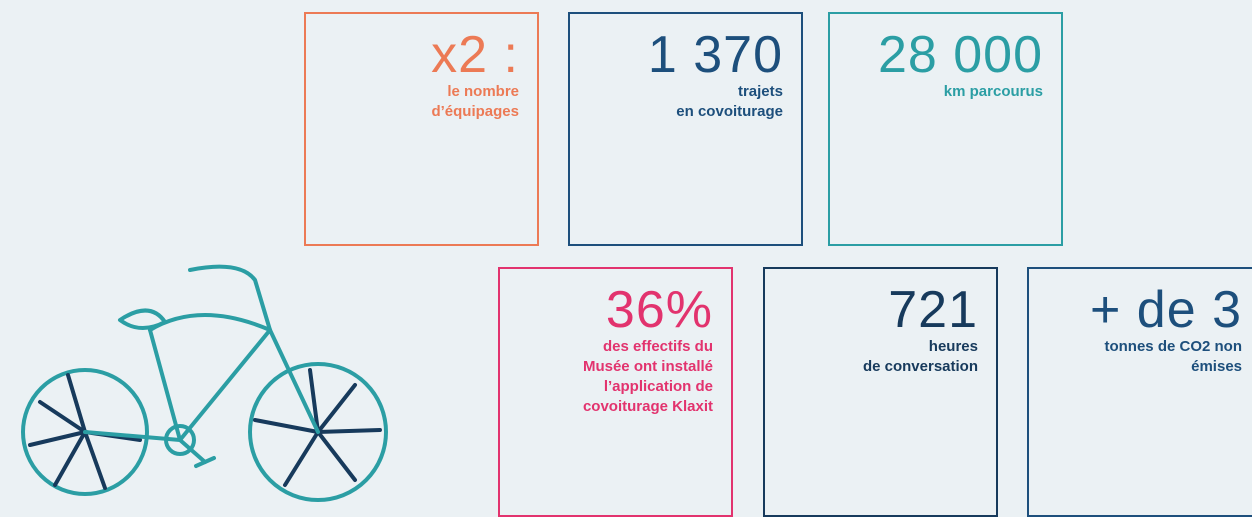 Image resolution: width=1252 pixels, height=517 pixels. I want to click on stat-tile: 721 heures de conversation, so click(880, 392).